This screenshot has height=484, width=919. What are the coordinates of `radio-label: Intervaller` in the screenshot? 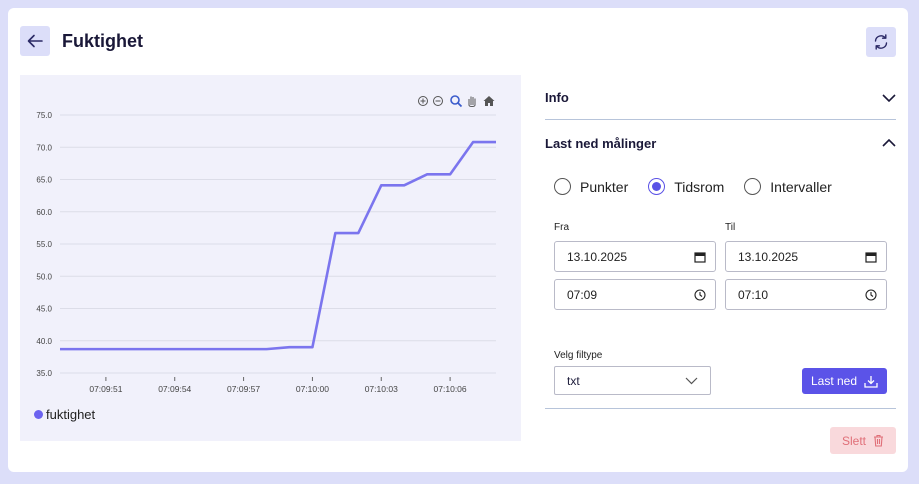 It's located at (801, 186).